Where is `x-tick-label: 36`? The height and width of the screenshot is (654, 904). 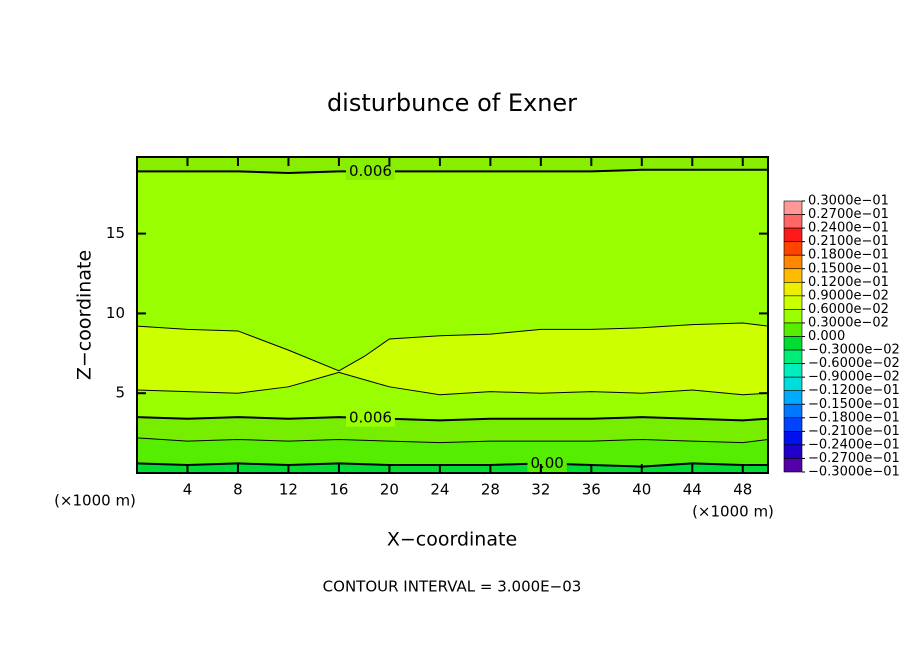
x-tick-label: 36 is located at coordinates (591, 490).